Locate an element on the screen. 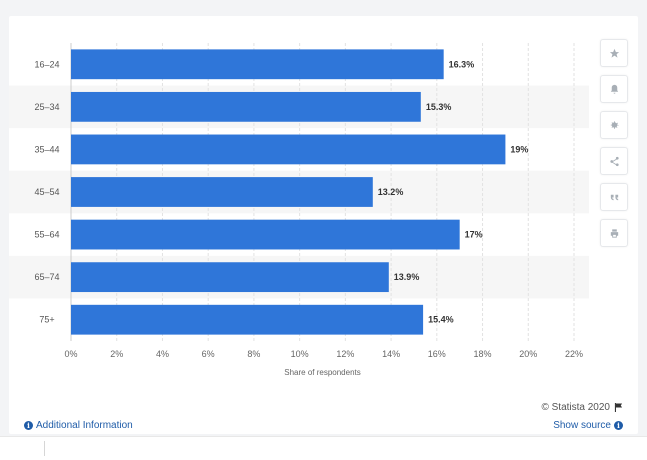 This screenshot has height=460, width=647. x-tick-label: 8% is located at coordinates (253, 354).